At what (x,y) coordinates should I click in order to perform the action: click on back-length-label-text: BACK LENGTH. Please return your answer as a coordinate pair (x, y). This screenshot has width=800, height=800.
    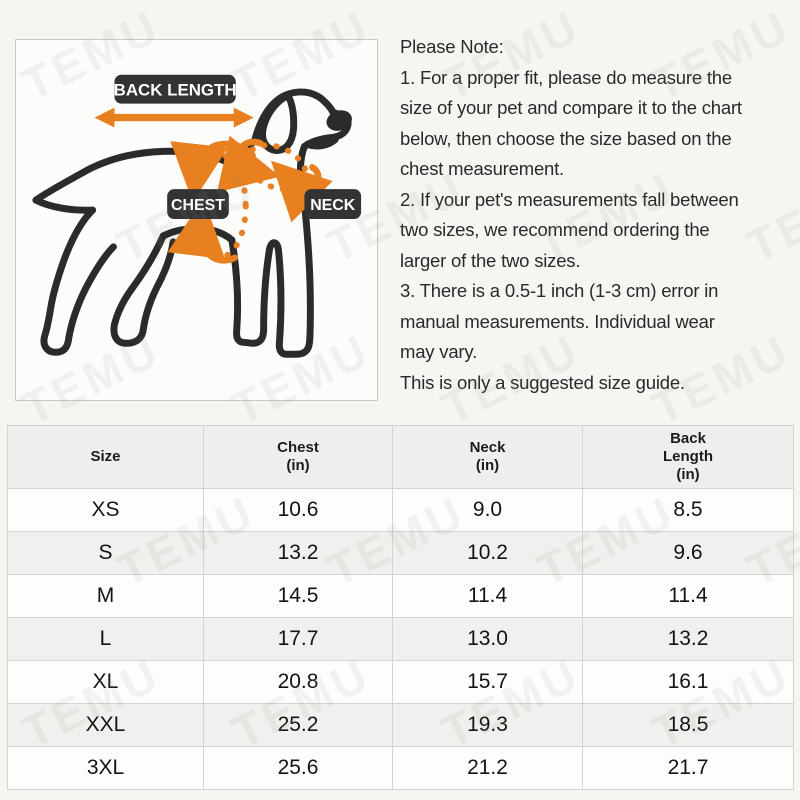
    Looking at the image, I should click on (175, 90).